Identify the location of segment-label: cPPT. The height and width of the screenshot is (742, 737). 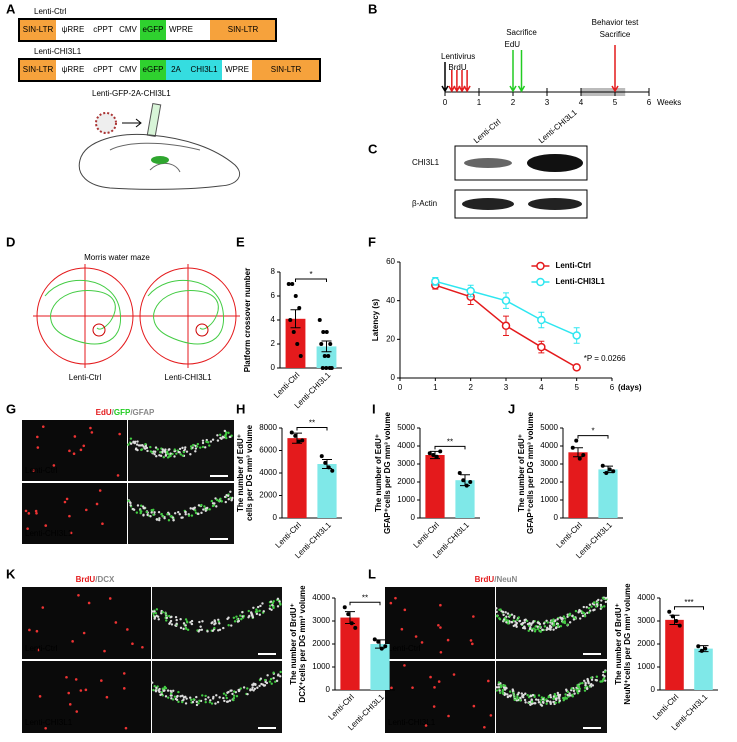
(103, 69).